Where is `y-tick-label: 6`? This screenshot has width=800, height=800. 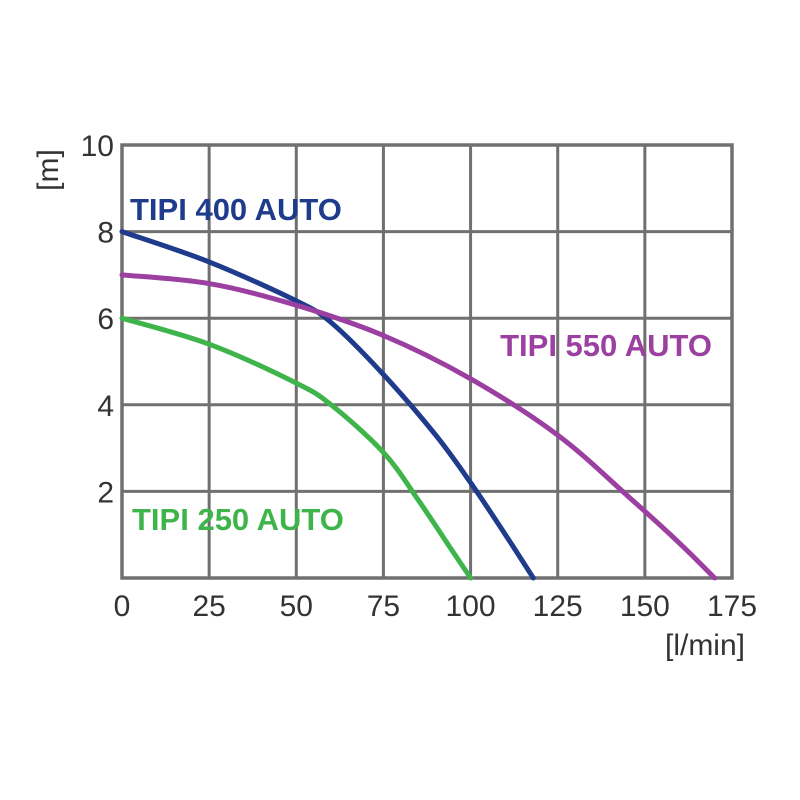 y-tick-label: 6 is located at coordinates (105, 319).